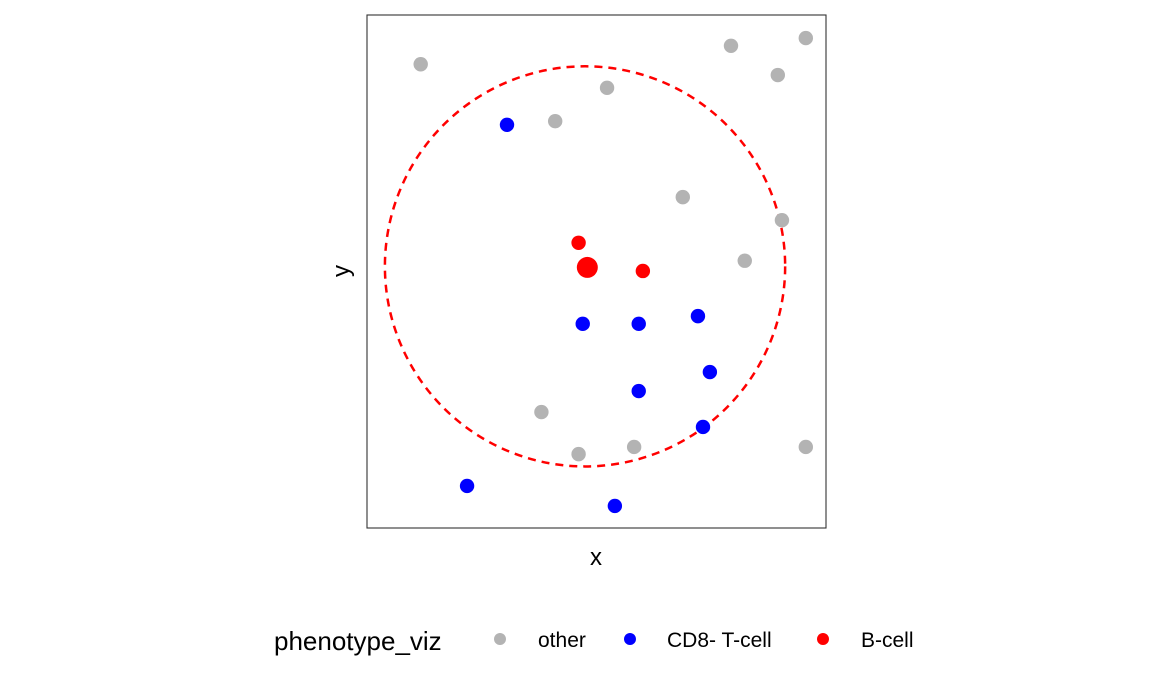 The image size is (1152, 691). I want to click on legend-item-other: other, so click(540, 640).